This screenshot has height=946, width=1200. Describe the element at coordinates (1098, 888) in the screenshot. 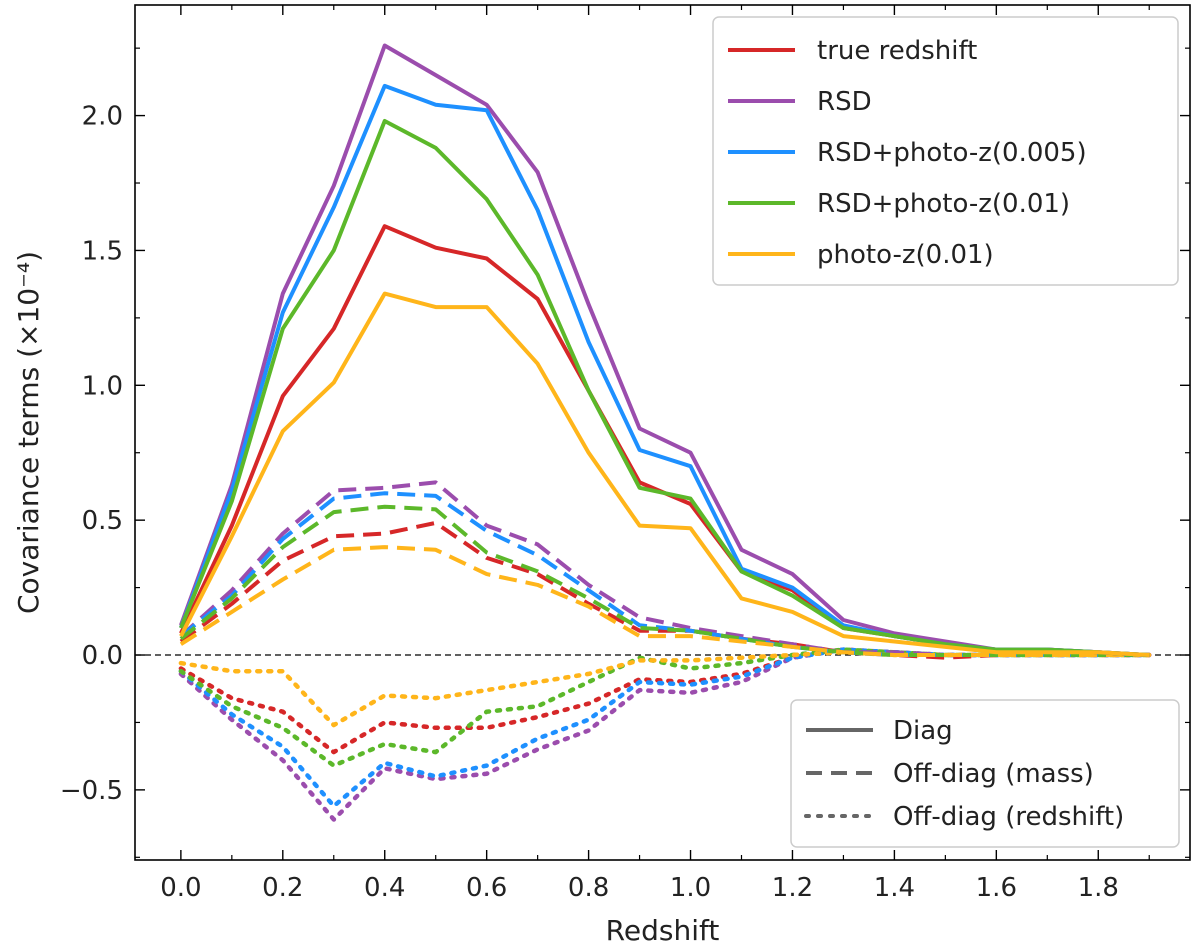

I see `x-tick-label: 1.8` at that location.